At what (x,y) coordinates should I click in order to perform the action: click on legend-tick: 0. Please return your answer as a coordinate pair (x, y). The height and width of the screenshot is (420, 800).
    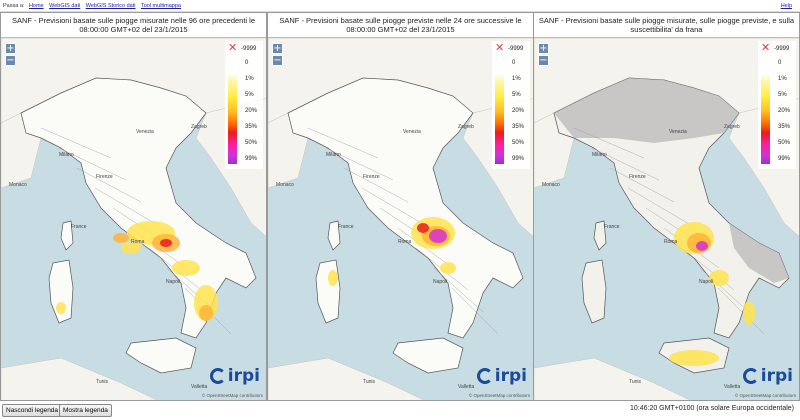
    Looking at the image, I should click on (514, 63).